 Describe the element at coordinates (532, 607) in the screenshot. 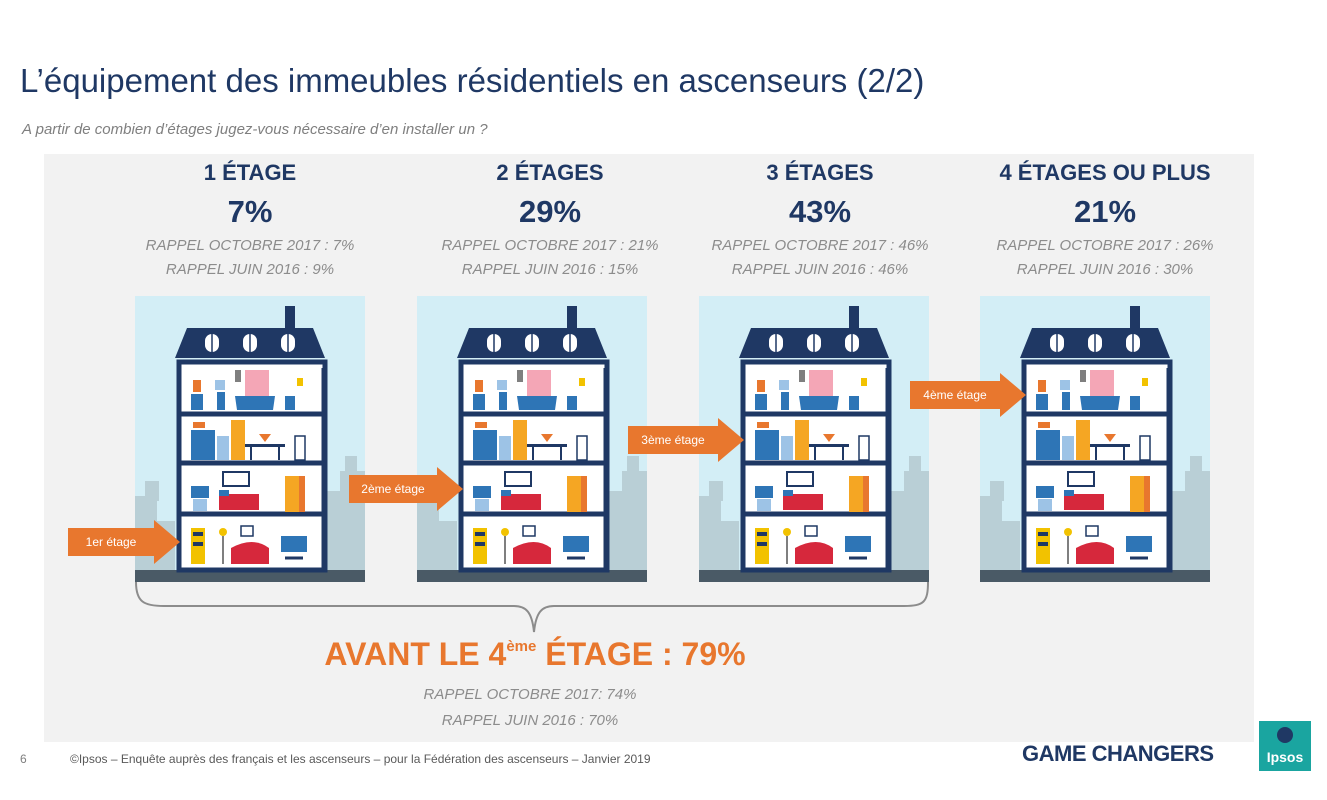

I see `grouping-brace-icon` at that location.